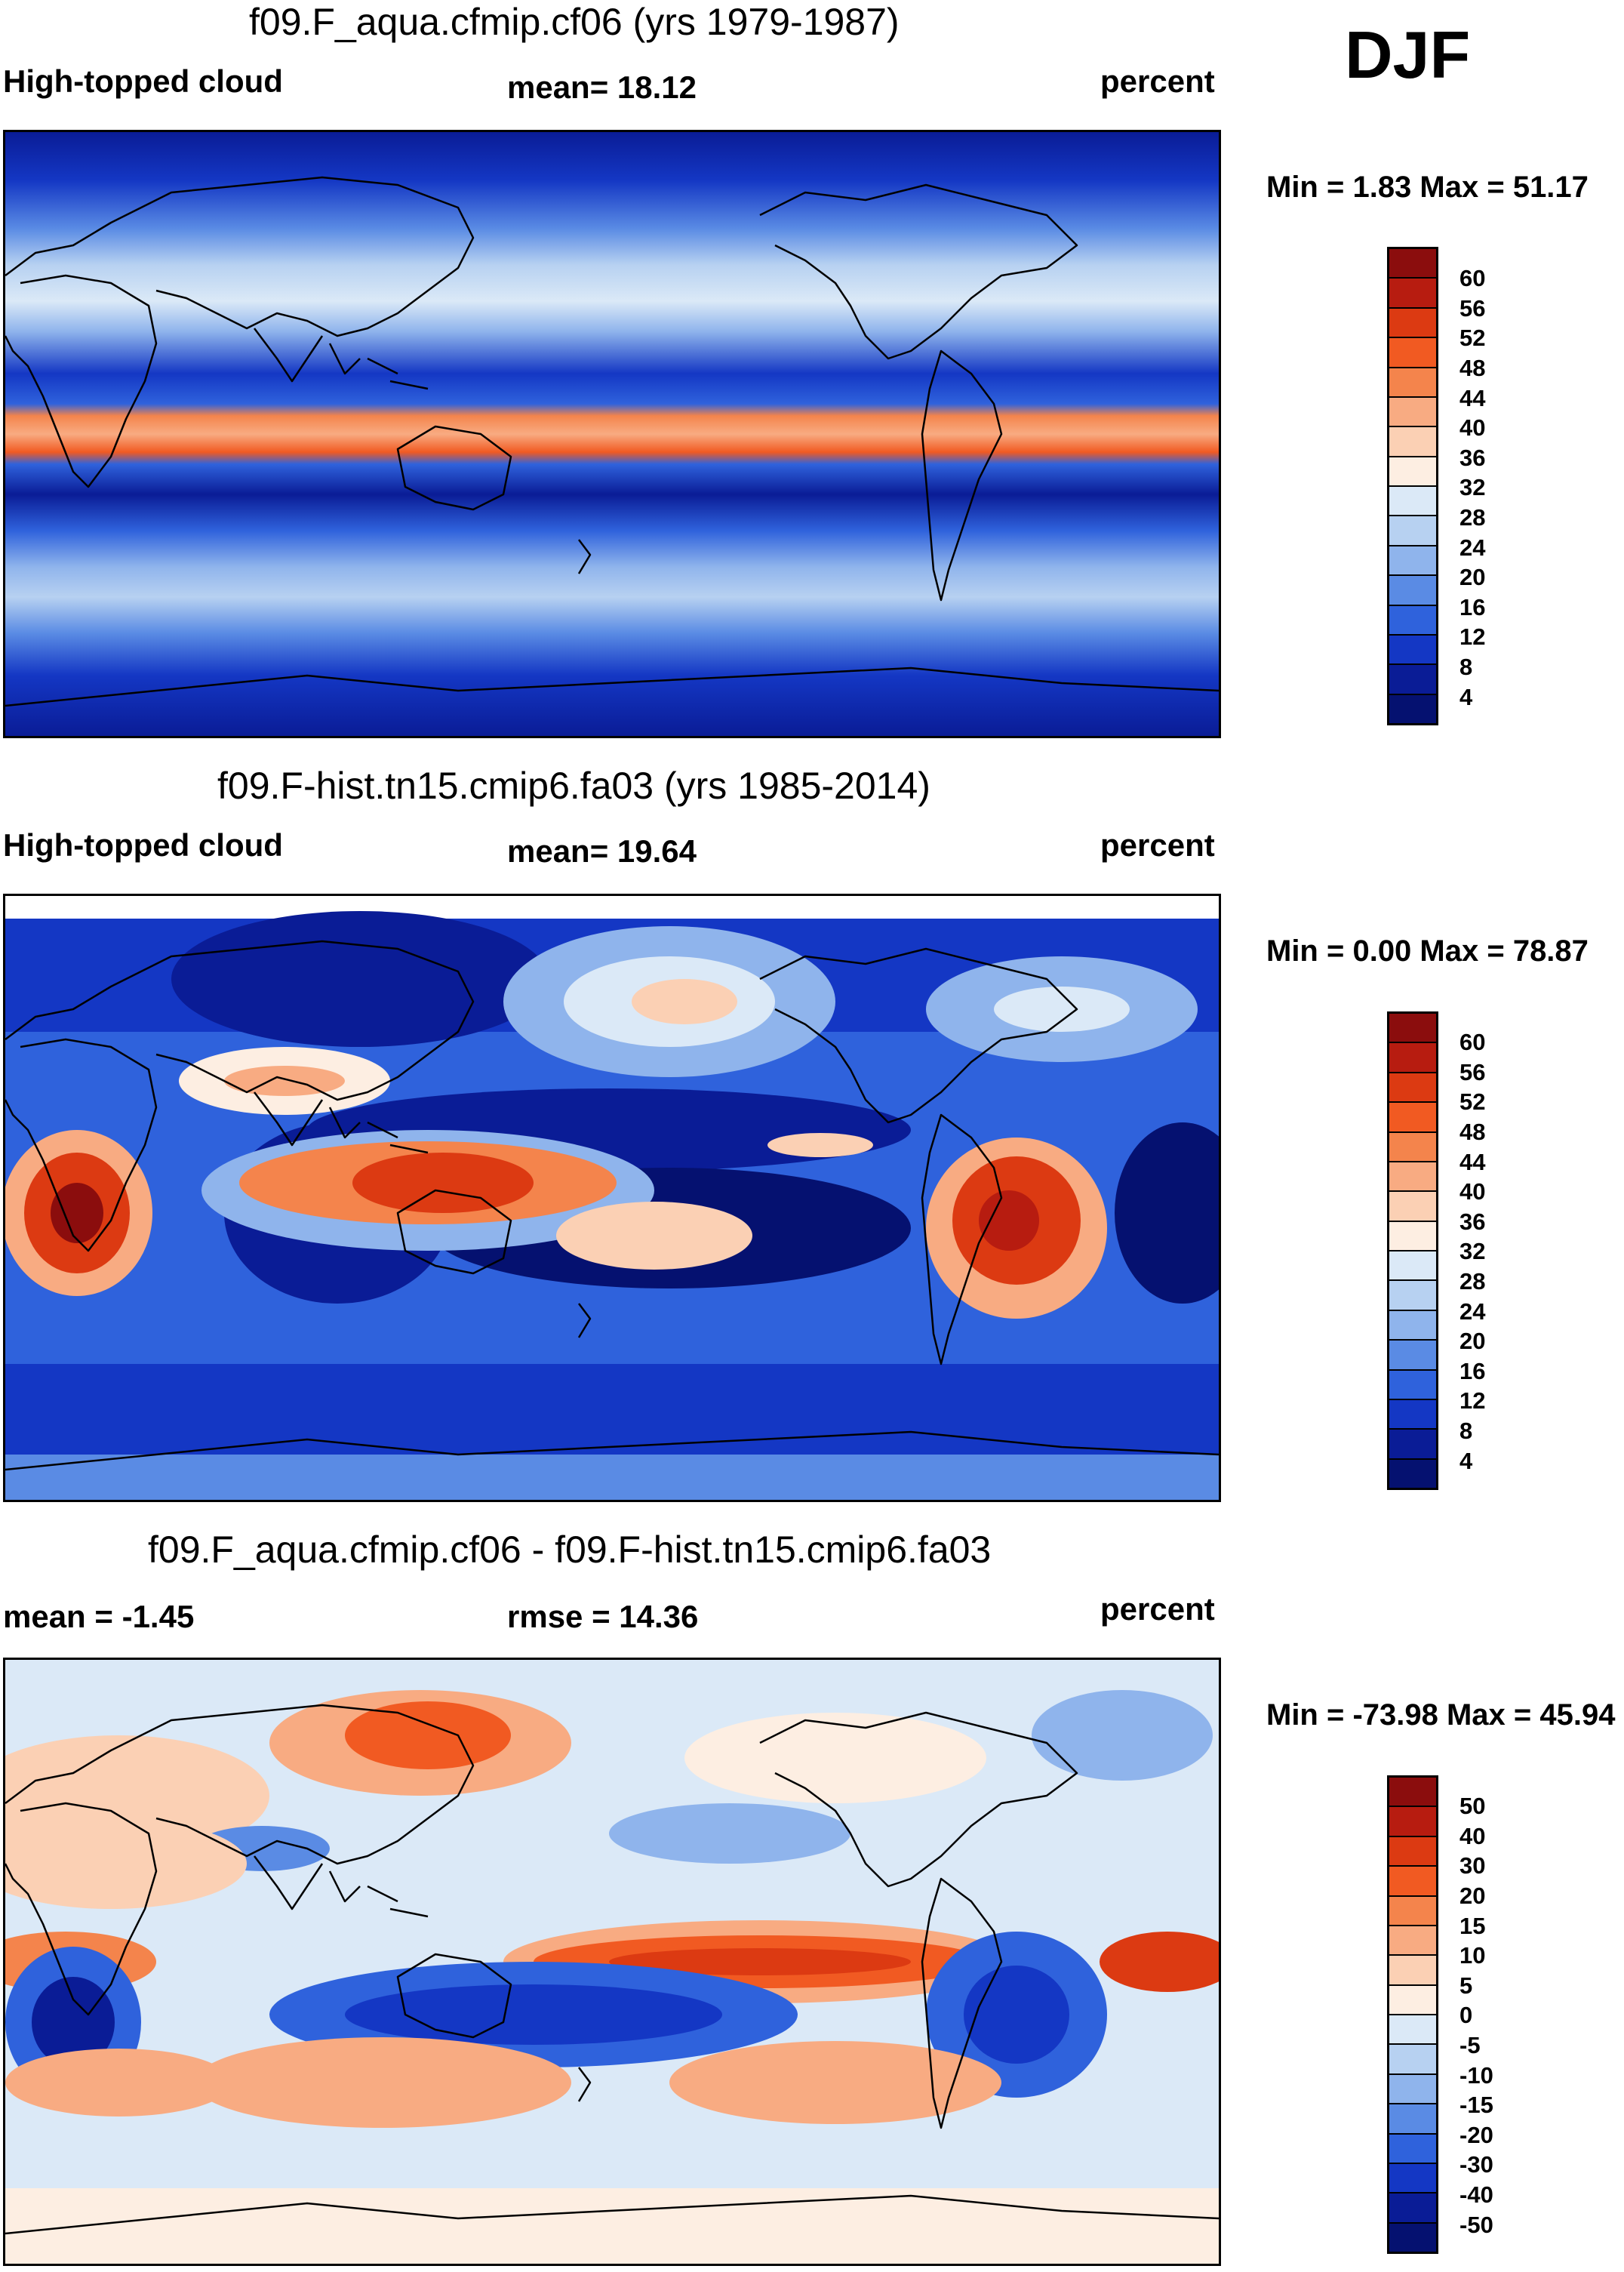 This screenshot has width=1624, height=2272. What do you see at coordinates (1476, 2105) in the screenshot?
I see `colorbar-tick: -15` at bounding box center [1476, 2105].